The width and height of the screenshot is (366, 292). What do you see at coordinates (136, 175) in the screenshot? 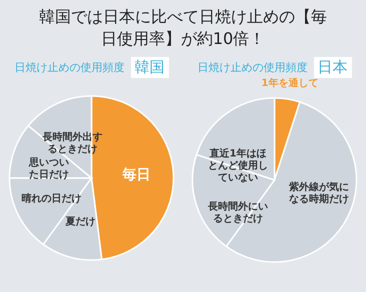
I see `slice-label: 毎日` at bounding box center [136, 175].